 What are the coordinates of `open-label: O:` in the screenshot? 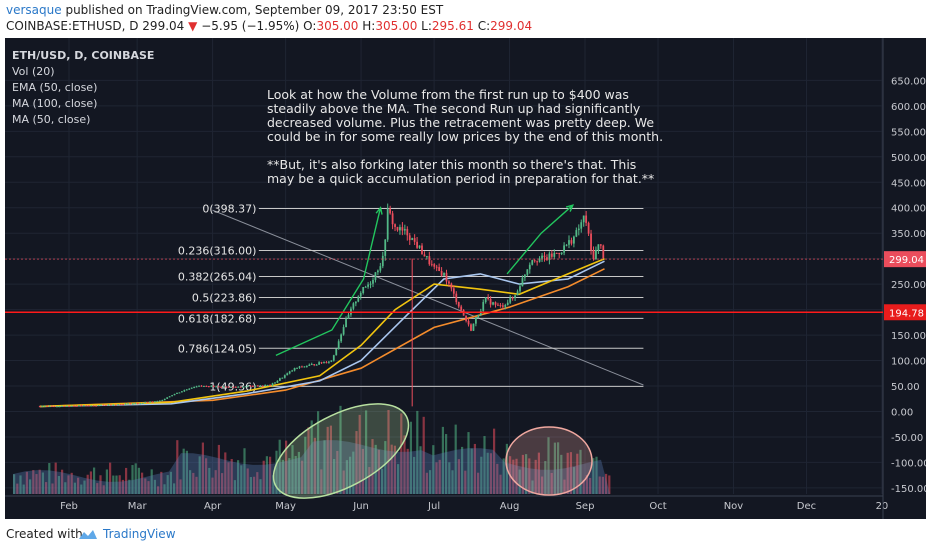 It's located at (310, 26).